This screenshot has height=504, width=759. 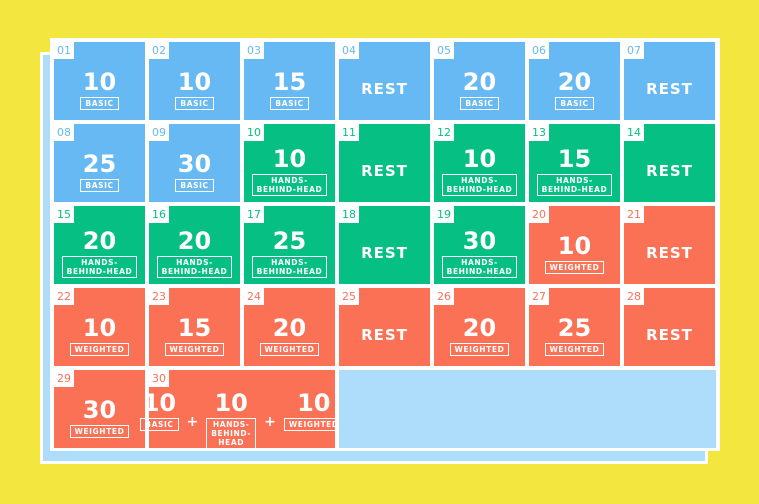 I want to click on day-content: 25 HANDS- BEHIND-HEAD, so click(x=289, y=253).